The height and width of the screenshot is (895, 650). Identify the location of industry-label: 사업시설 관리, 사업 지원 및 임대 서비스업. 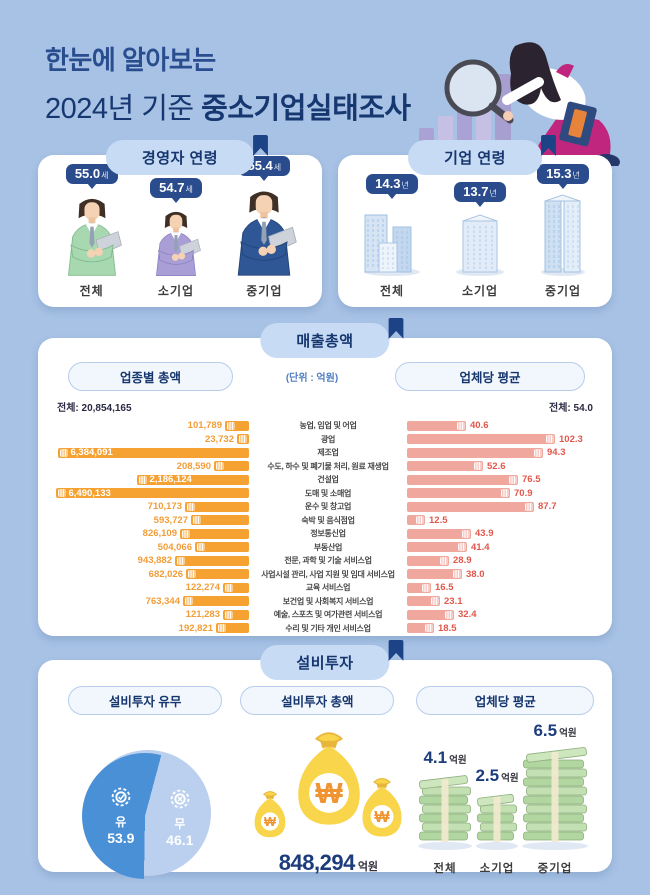
(328, 574).